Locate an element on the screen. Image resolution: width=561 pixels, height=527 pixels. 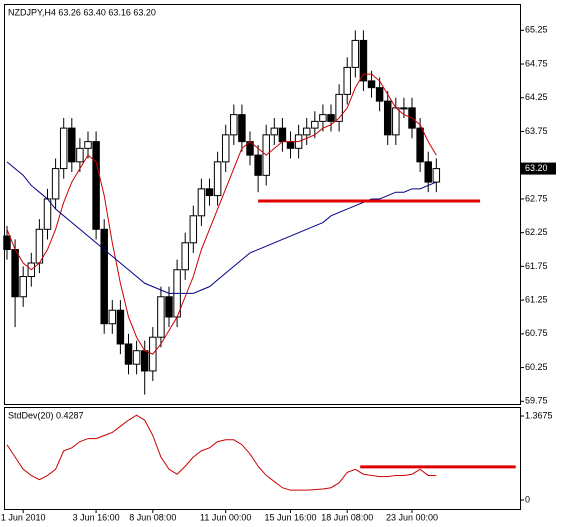
x-tick-label: 23 Jun 00:00 is located at coordinates (412, 517).